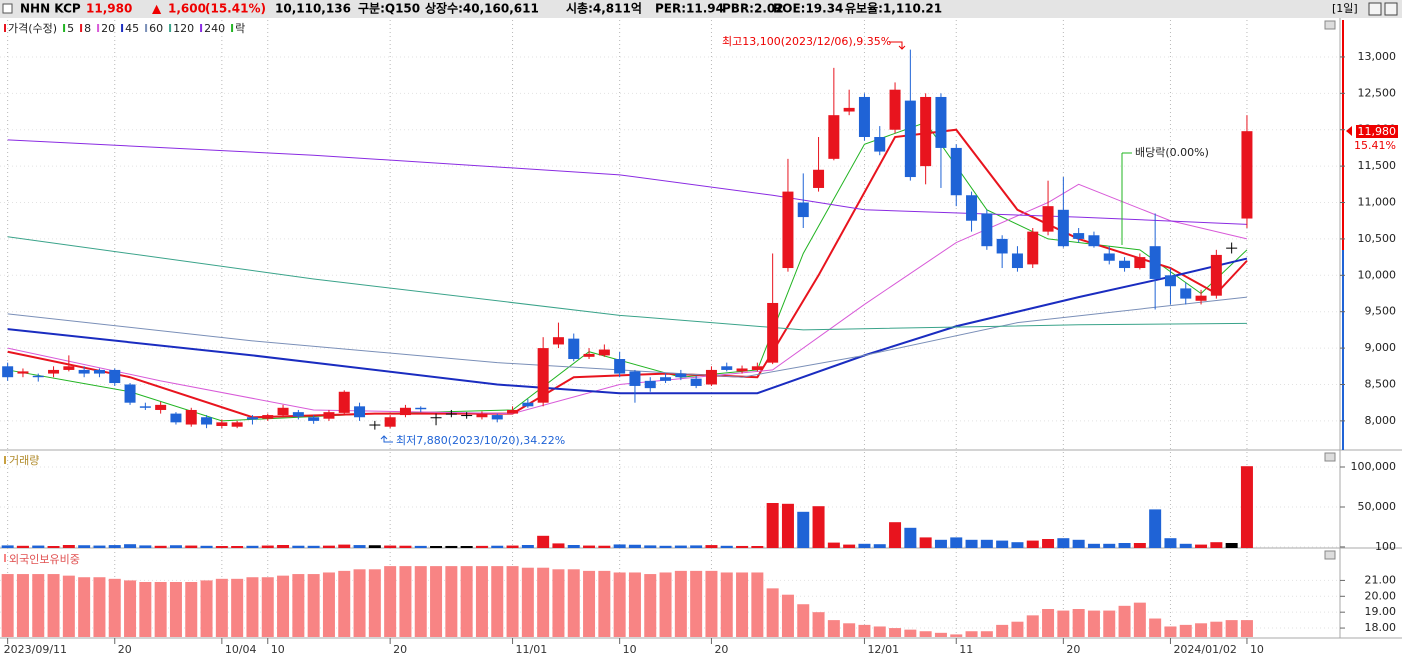  Describe the element at coordinates (893, 9) in the screenshot. I see `info: 유보율:1,110.21` at that location.